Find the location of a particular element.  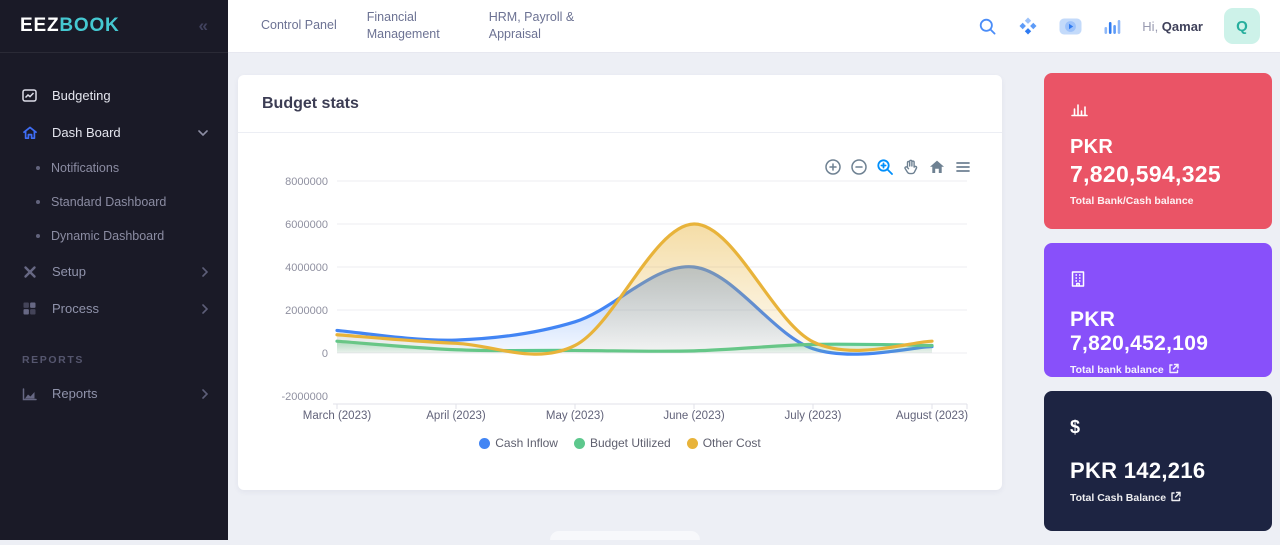

sidebar-item-reports: Reports is located at coordinates (114, 393).